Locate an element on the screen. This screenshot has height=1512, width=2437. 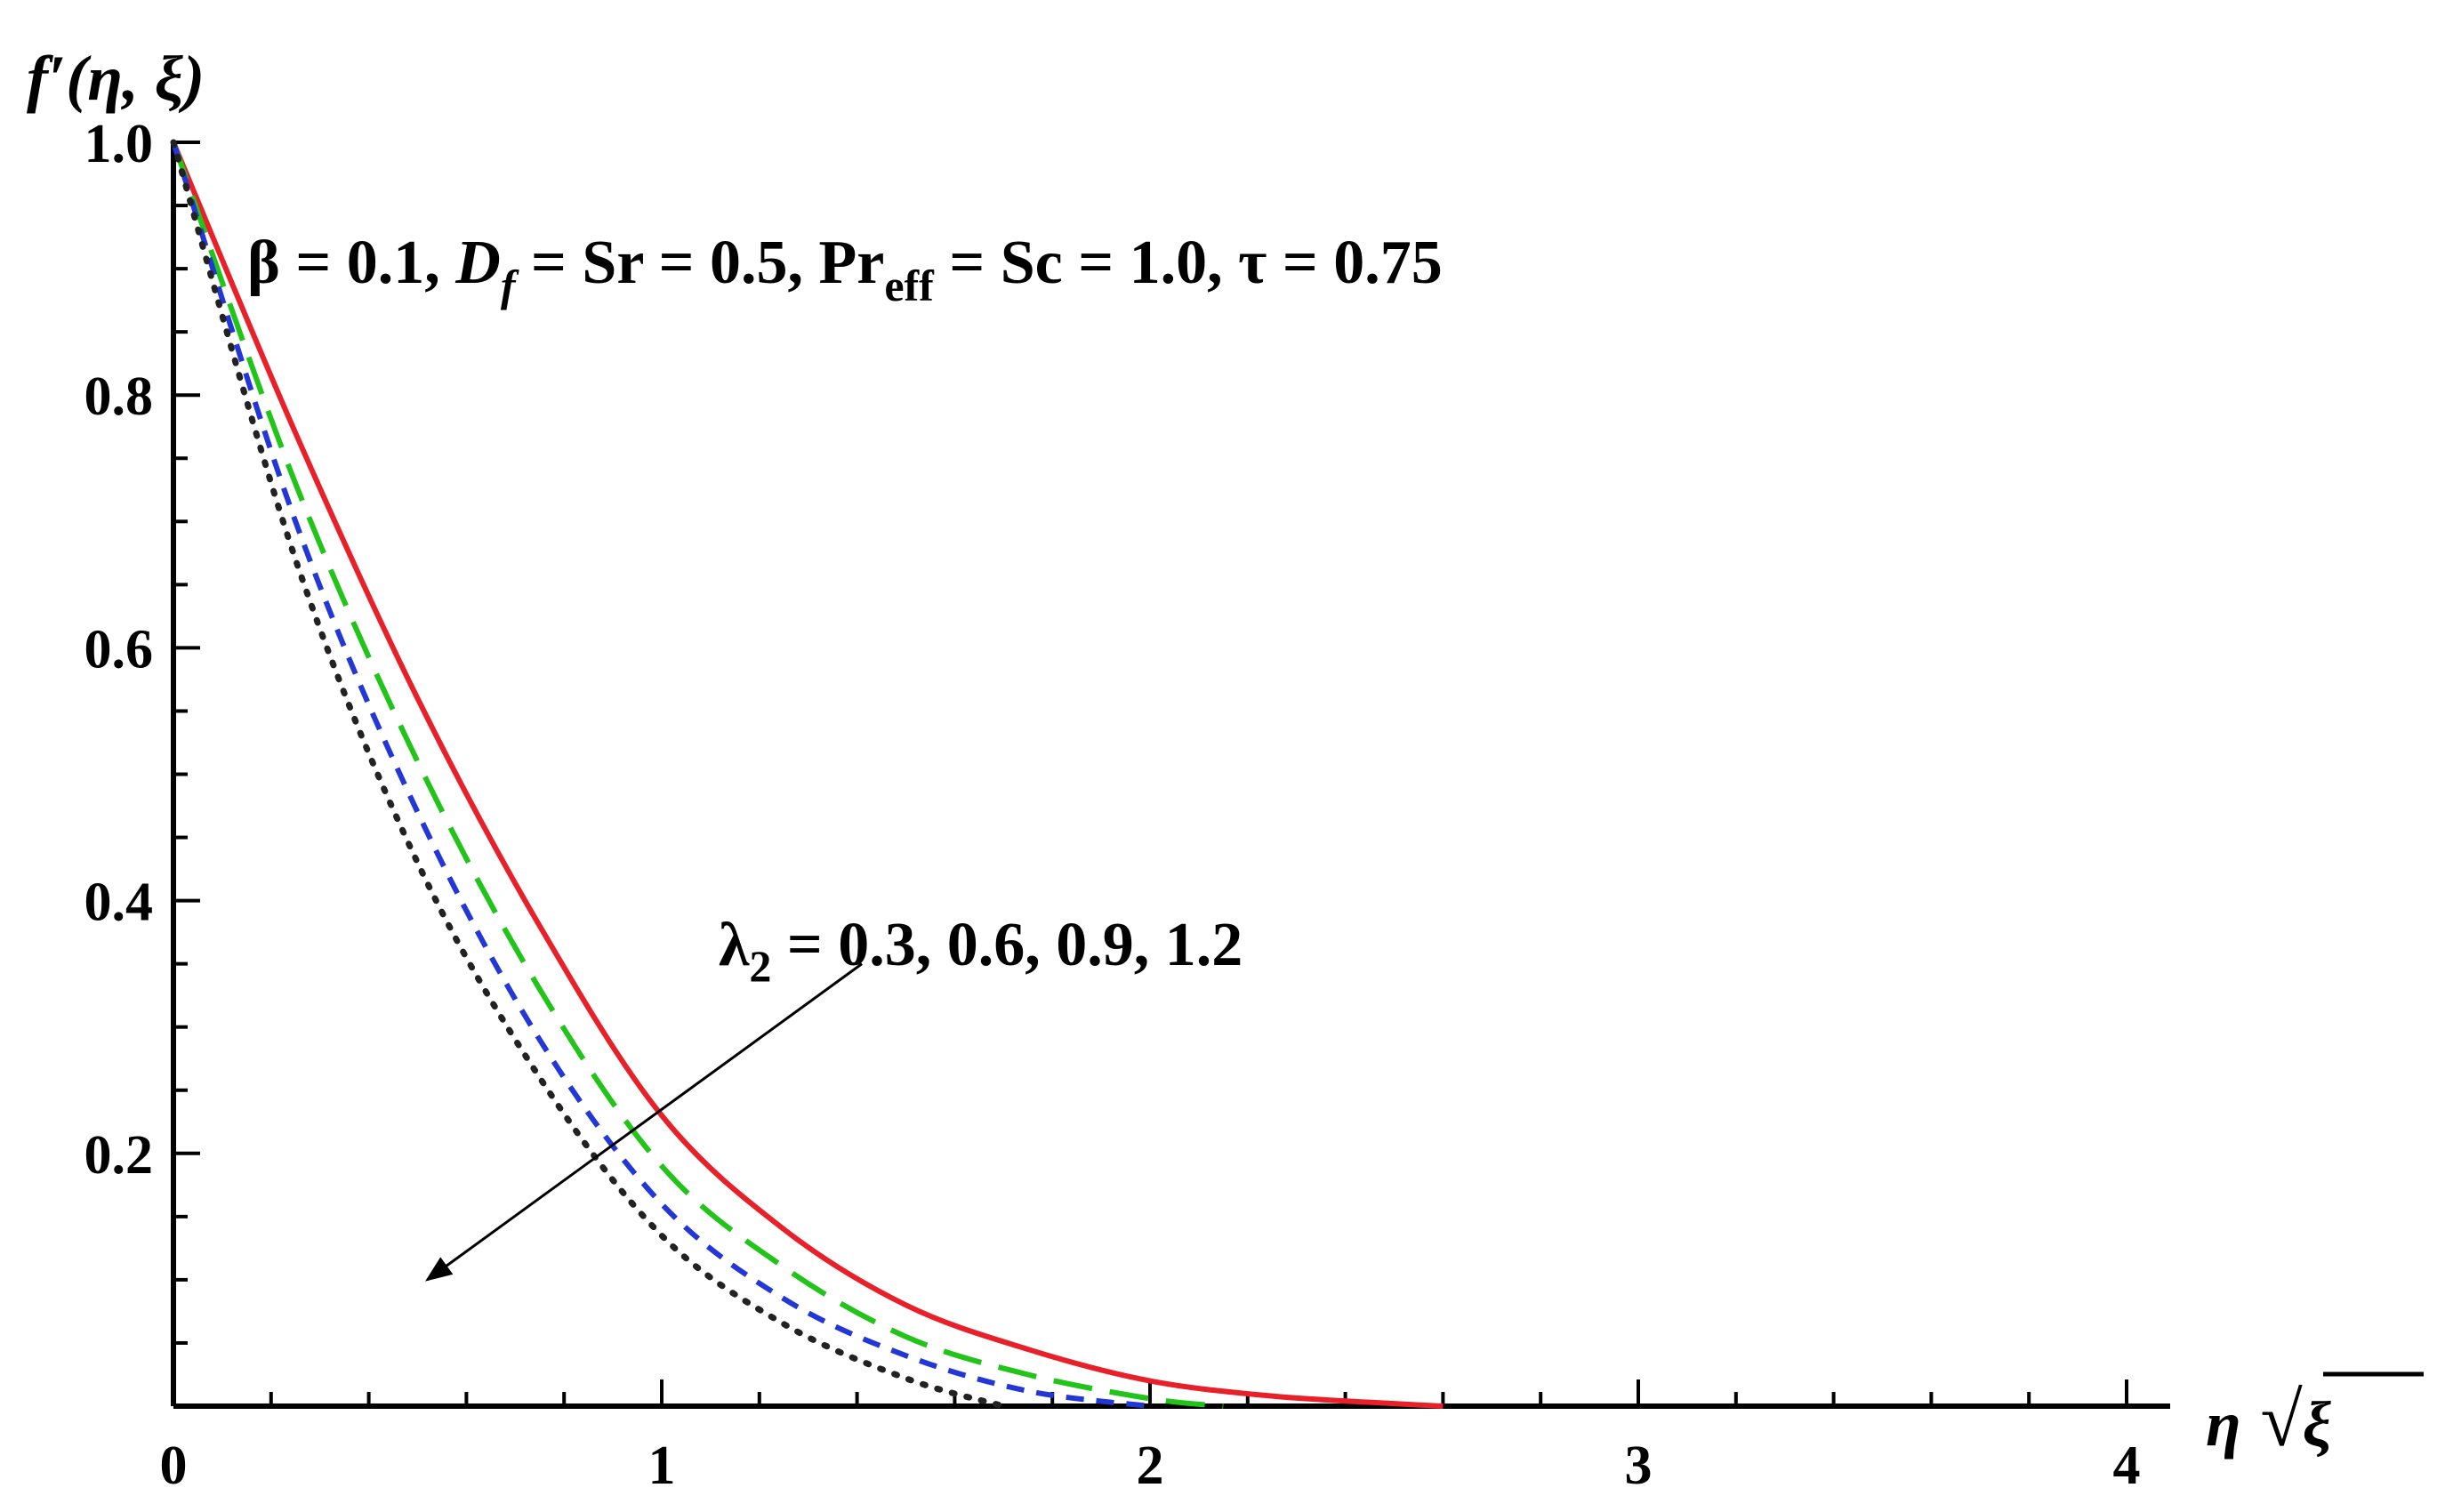
x-title-eta: η is located at coordinates (2223, 1424).